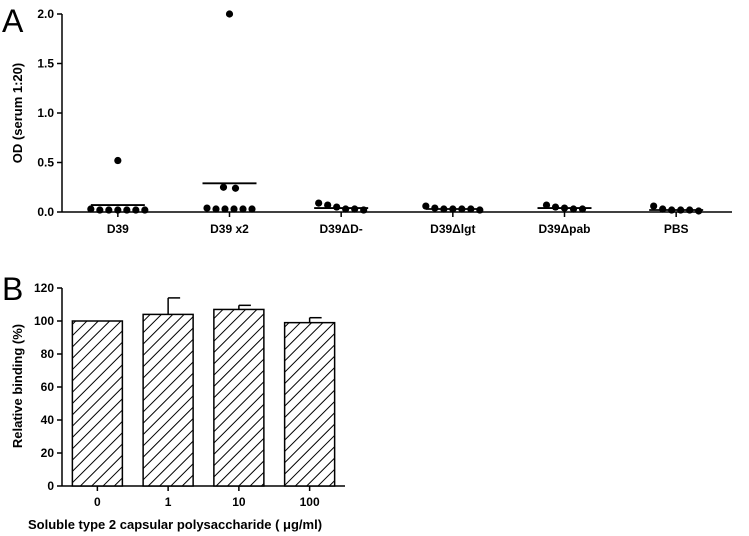  What do you see at coordinates (48, 387) in the screenshot?
I see `panel-b-y-tick-label: 60` at bounding box center [48, 387].